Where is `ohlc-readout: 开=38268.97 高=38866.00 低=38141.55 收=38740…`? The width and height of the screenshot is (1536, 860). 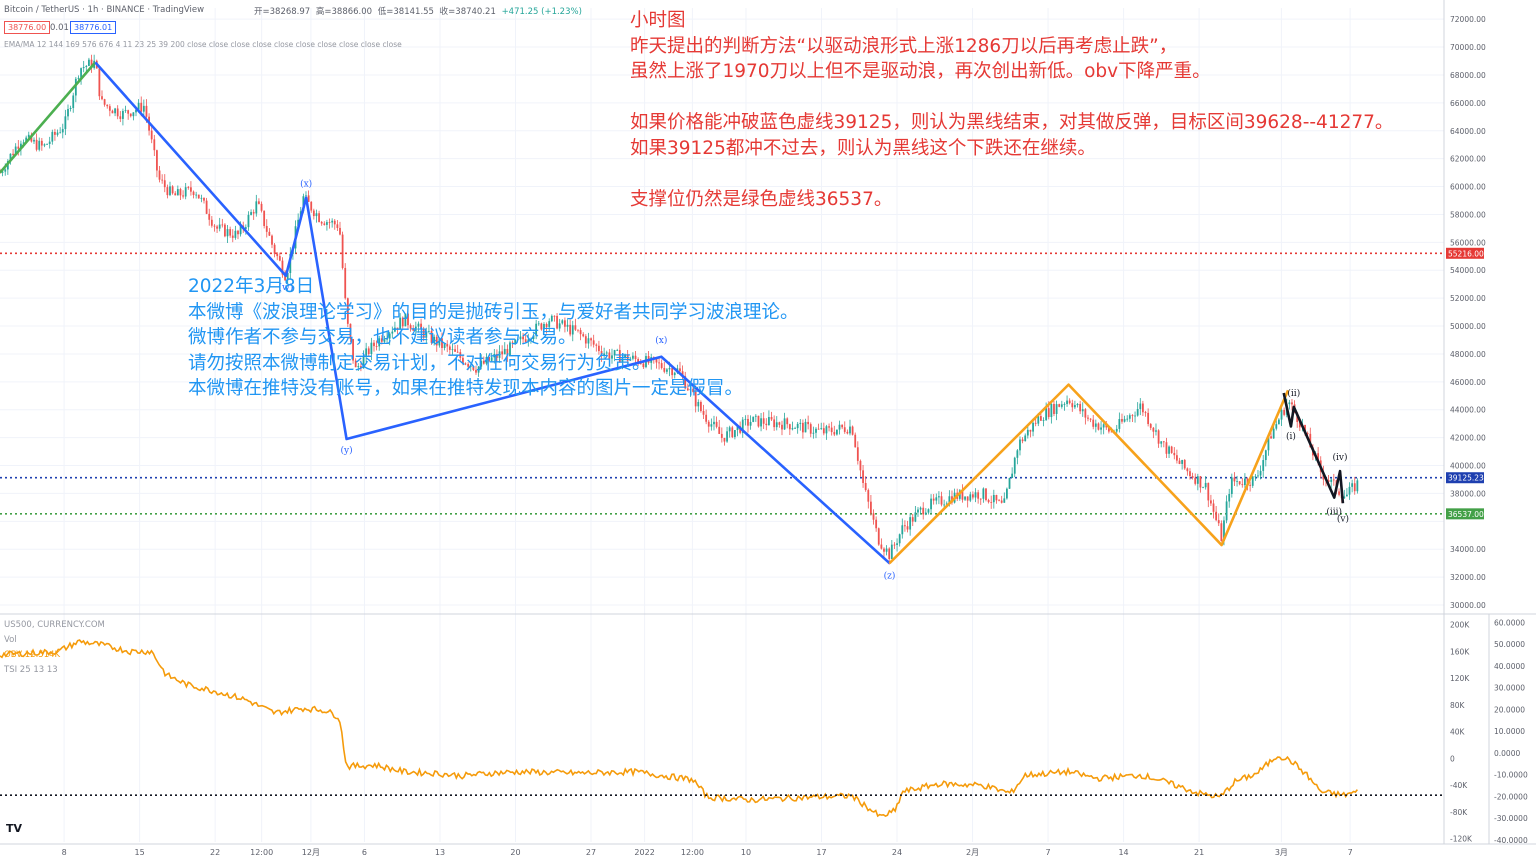
ohlc-readout: 开=38268.97 高=38866.00 低=38141.55 收=38740… is located at coordinates (419, 11).